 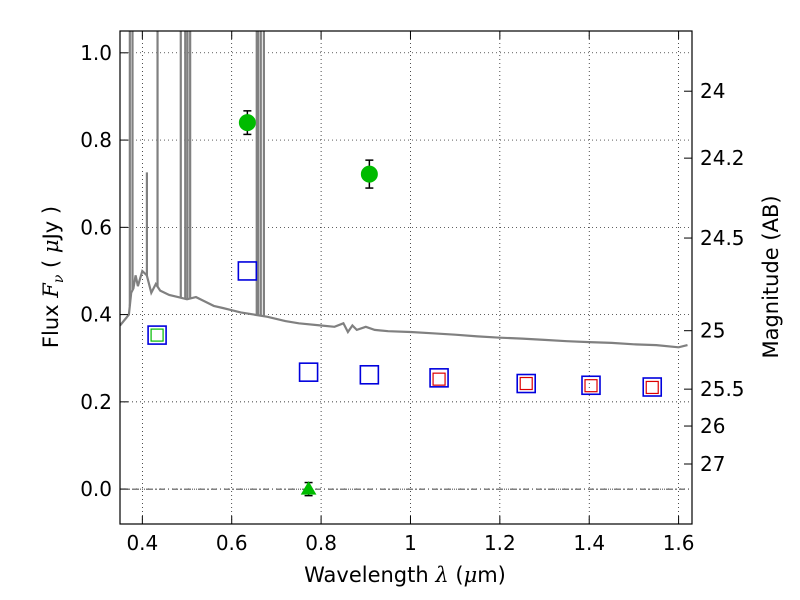 I want to click on mag-tick-label: 24, so click(x=712, y=91).